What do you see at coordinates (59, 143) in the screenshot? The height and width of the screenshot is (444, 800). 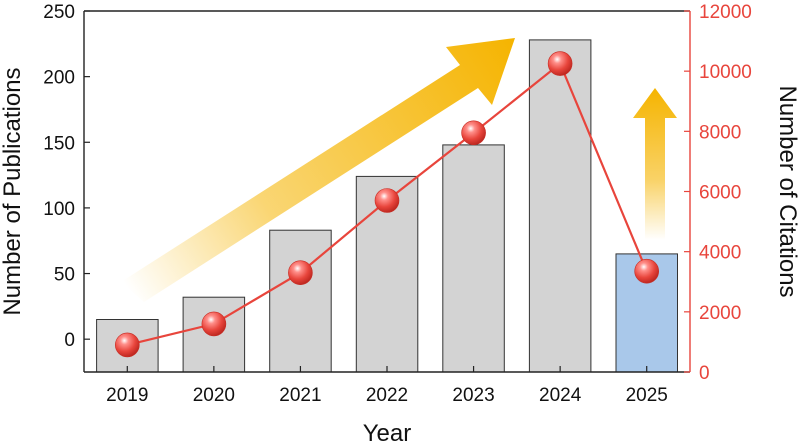 I see `left-tick-label: 150` at bounding box center [59, 143].